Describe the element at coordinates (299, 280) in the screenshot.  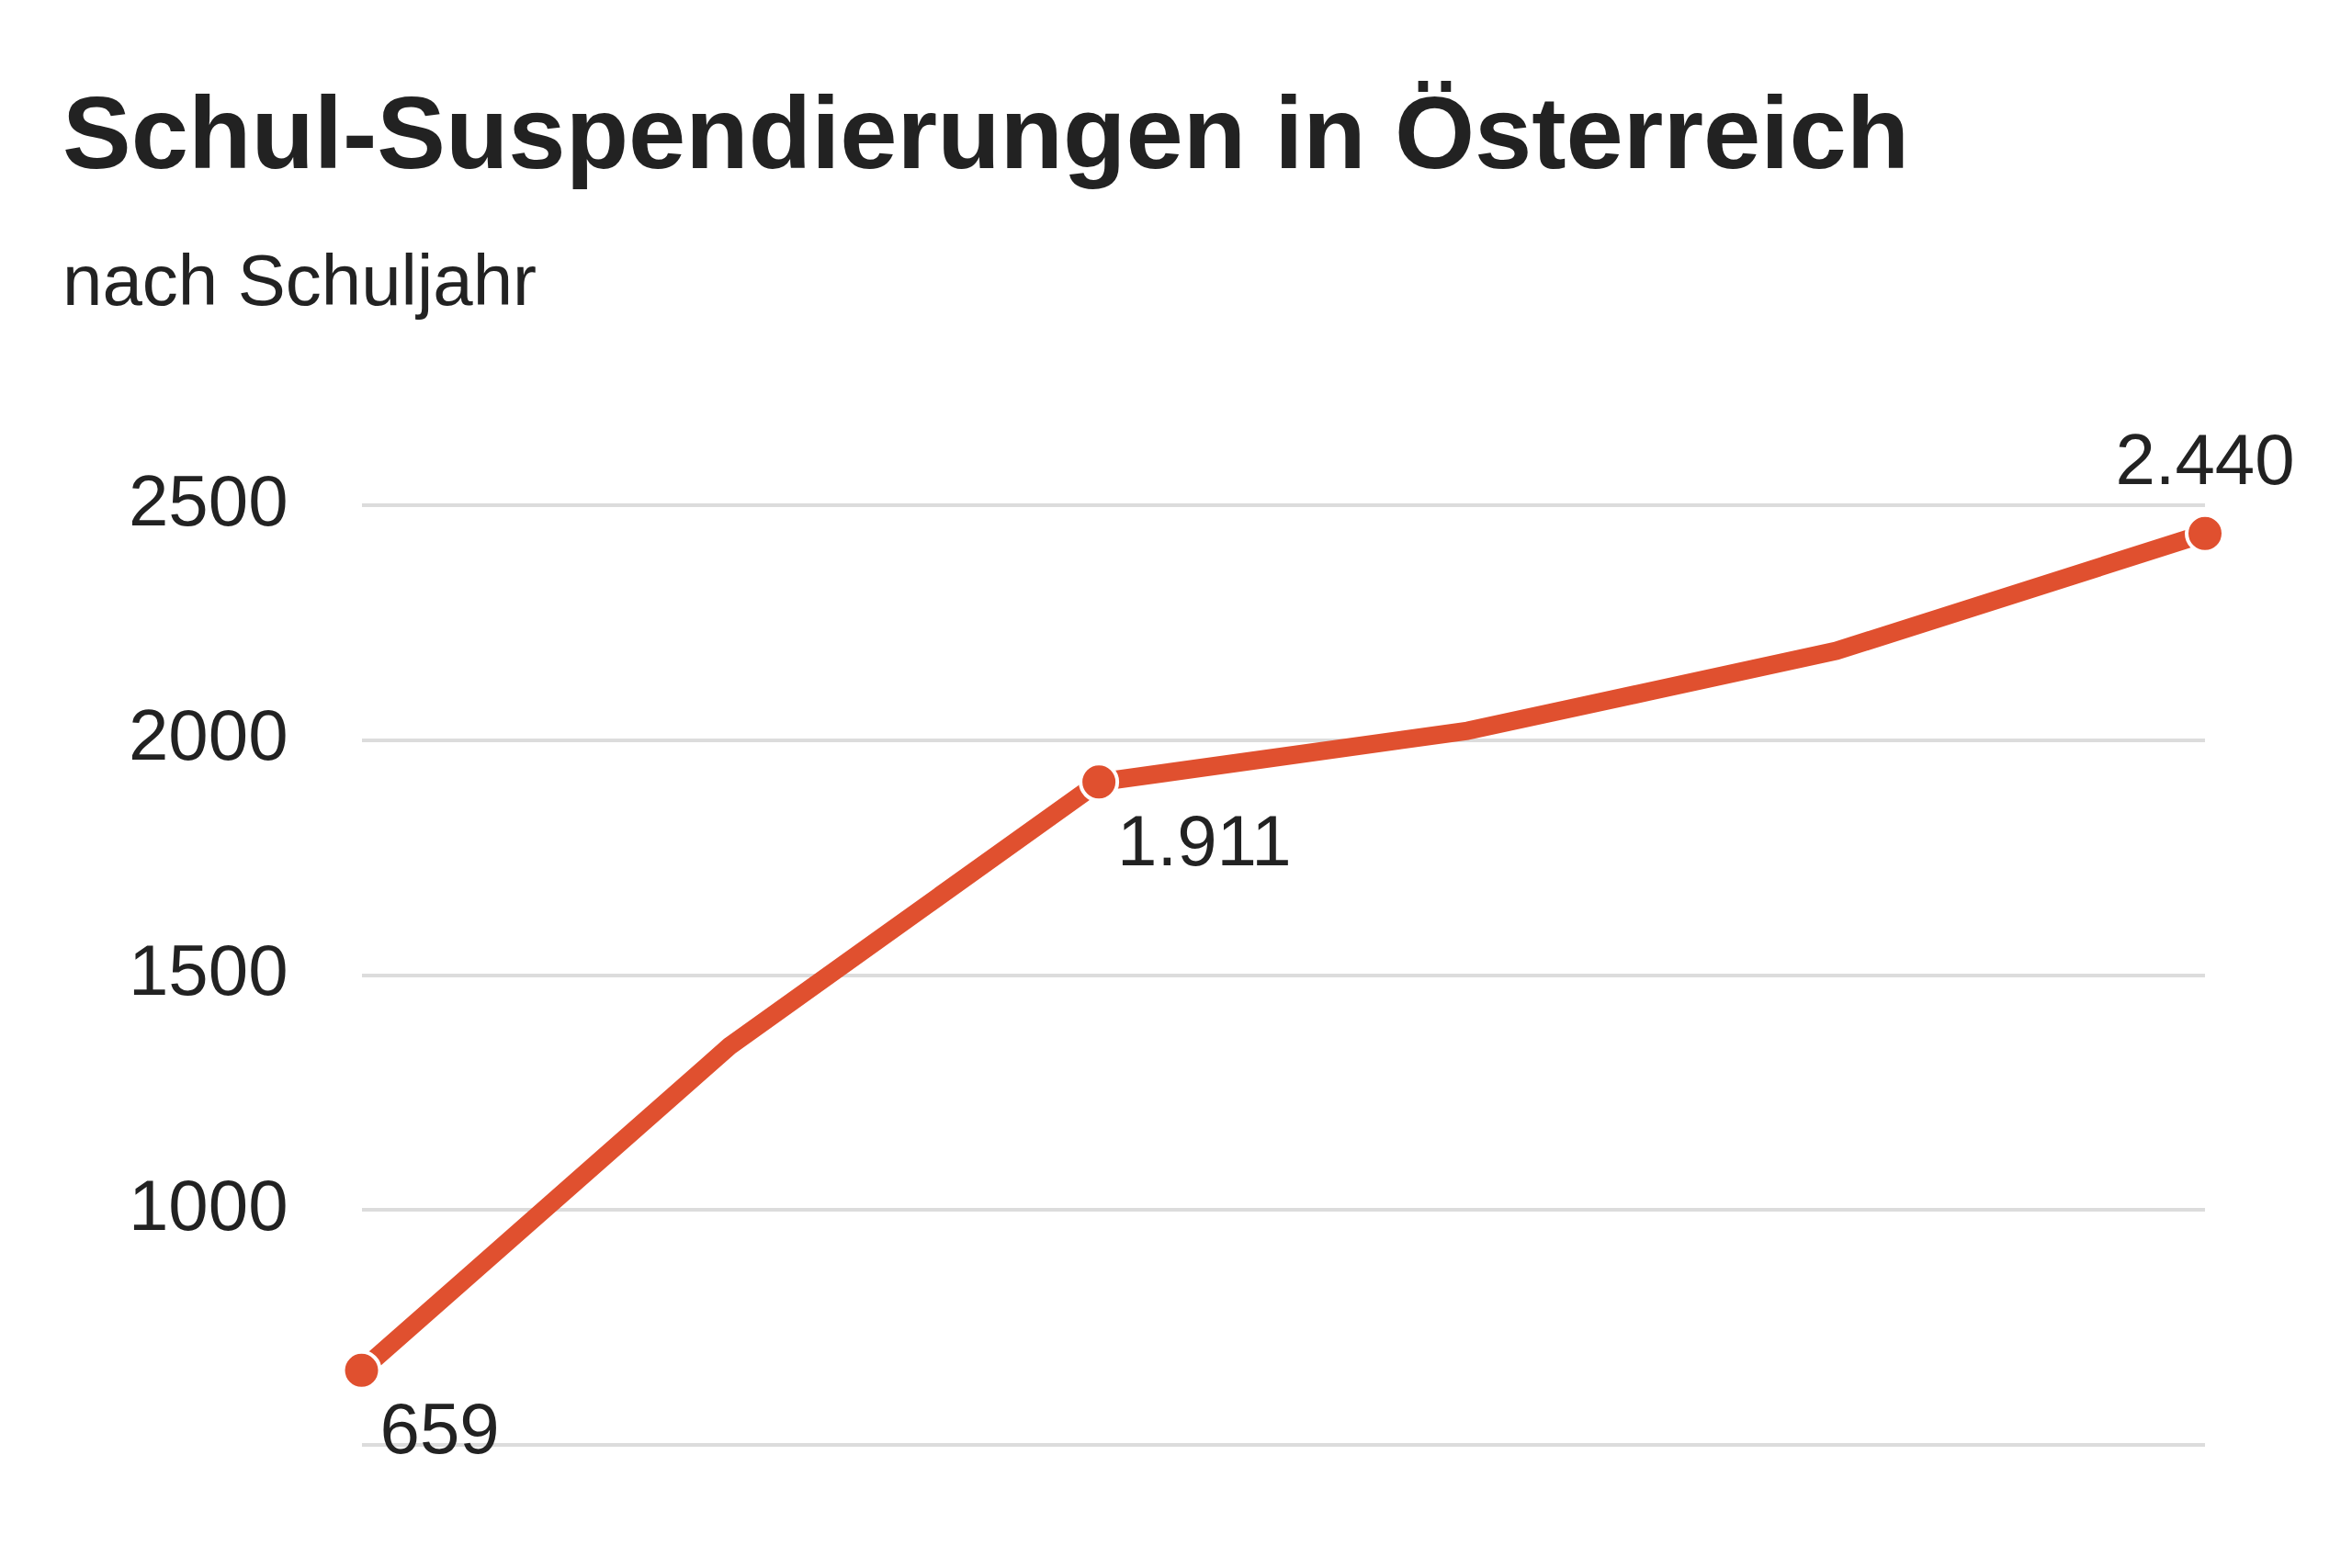
I see `chart-subtitle: nach Schuljahr` at that location.